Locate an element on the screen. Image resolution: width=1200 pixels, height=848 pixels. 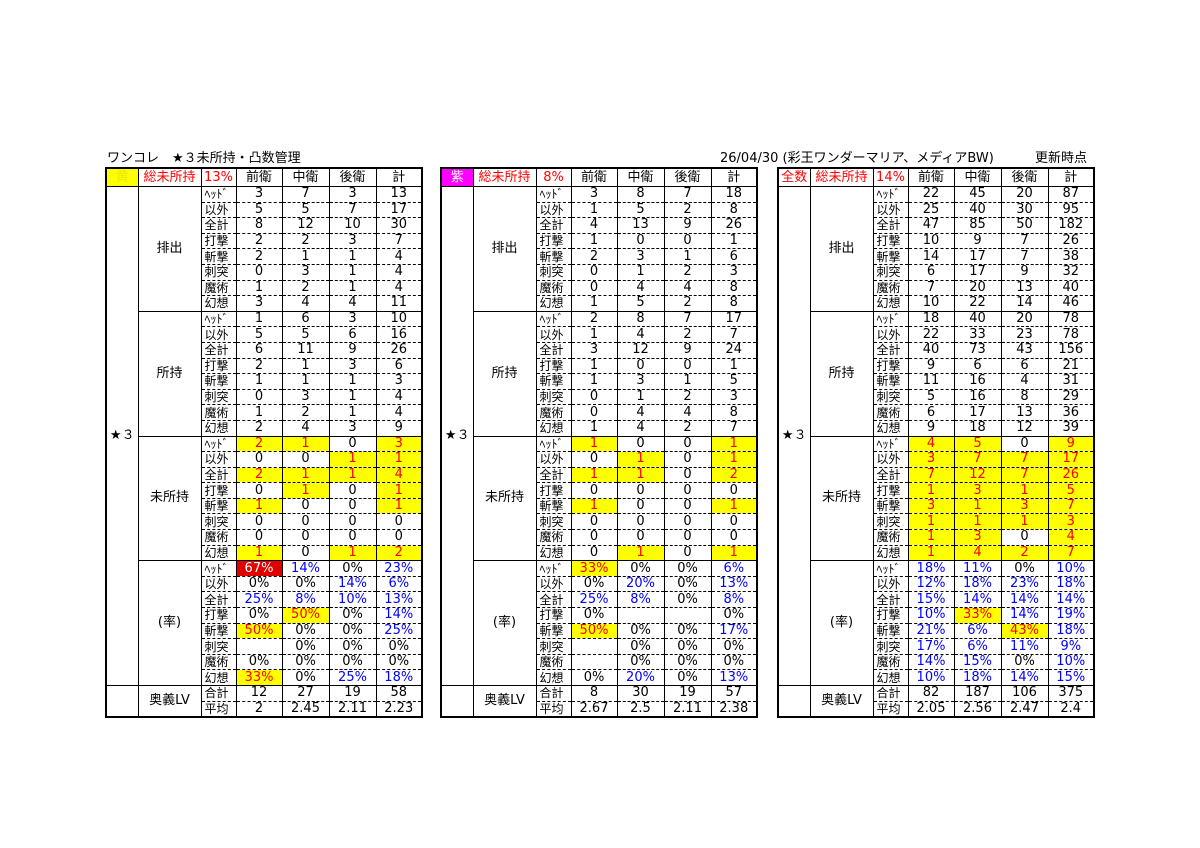
cell: 78 is located at coordinates (1071, 319).